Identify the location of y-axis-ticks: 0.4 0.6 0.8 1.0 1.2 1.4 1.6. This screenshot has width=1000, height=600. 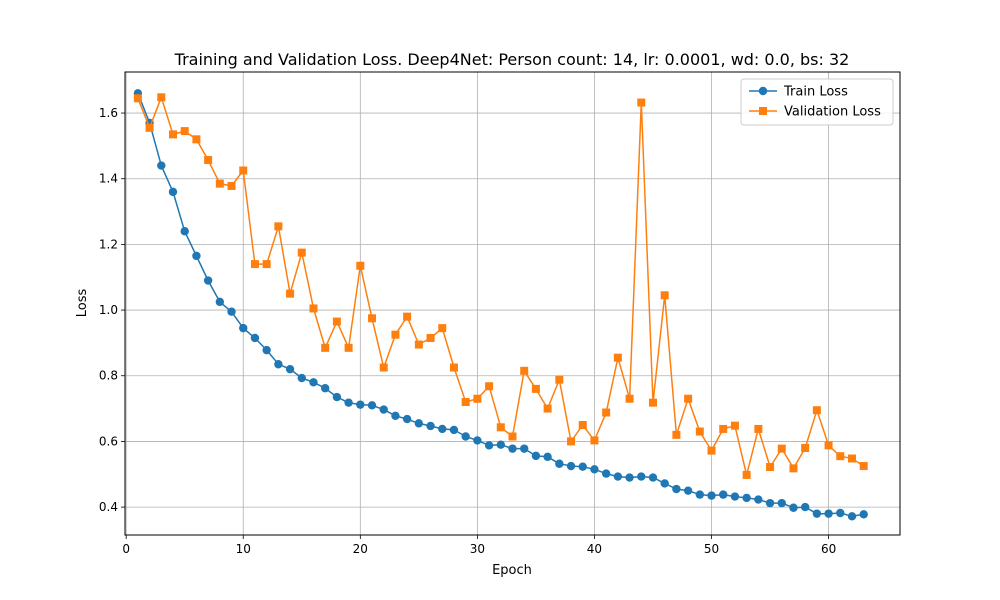
(112, 310).